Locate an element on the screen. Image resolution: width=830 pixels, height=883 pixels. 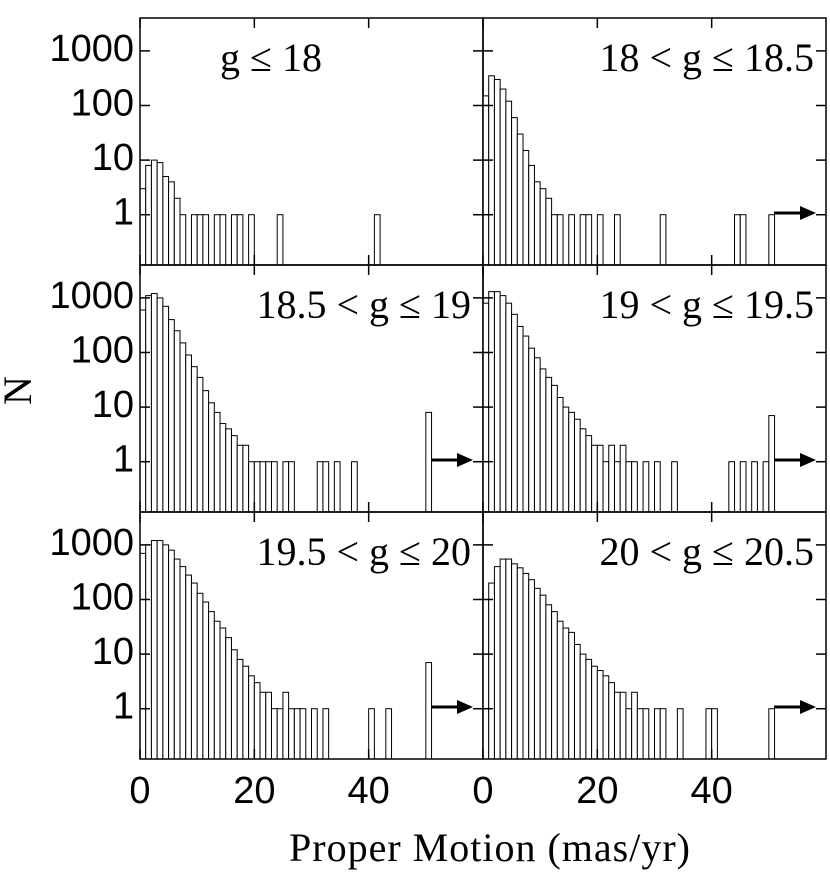
y-tick-label: 1 is located at coordinates (123, 460).